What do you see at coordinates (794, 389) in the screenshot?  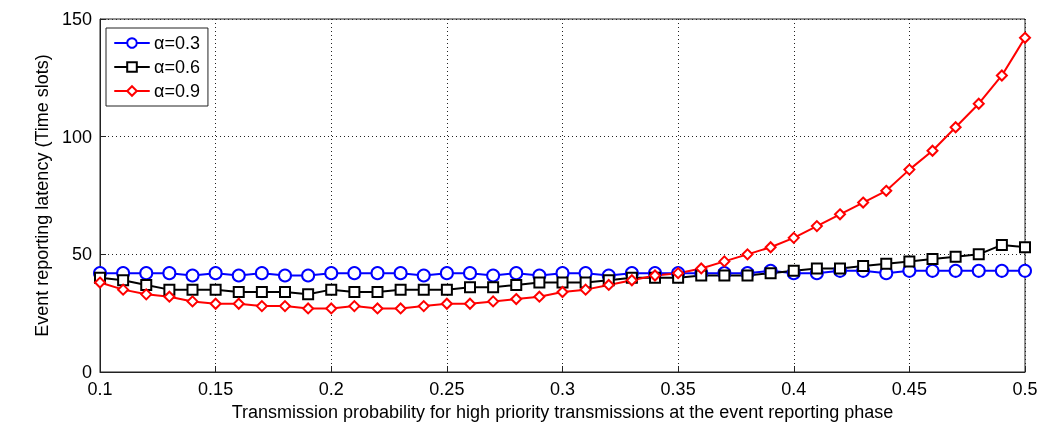 I see `x-tick-label: 0.4` at bounding box center [794, 389].